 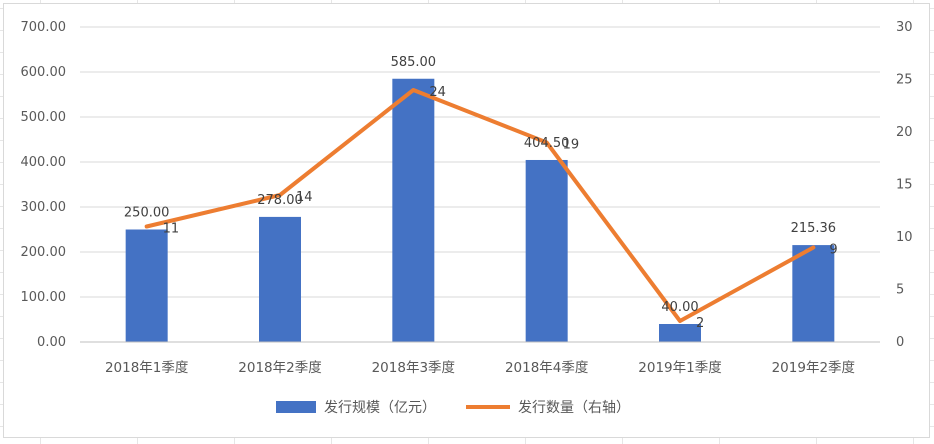 I want to click on x-tick-label: 2019年1季度, so click(x=679, y=368).